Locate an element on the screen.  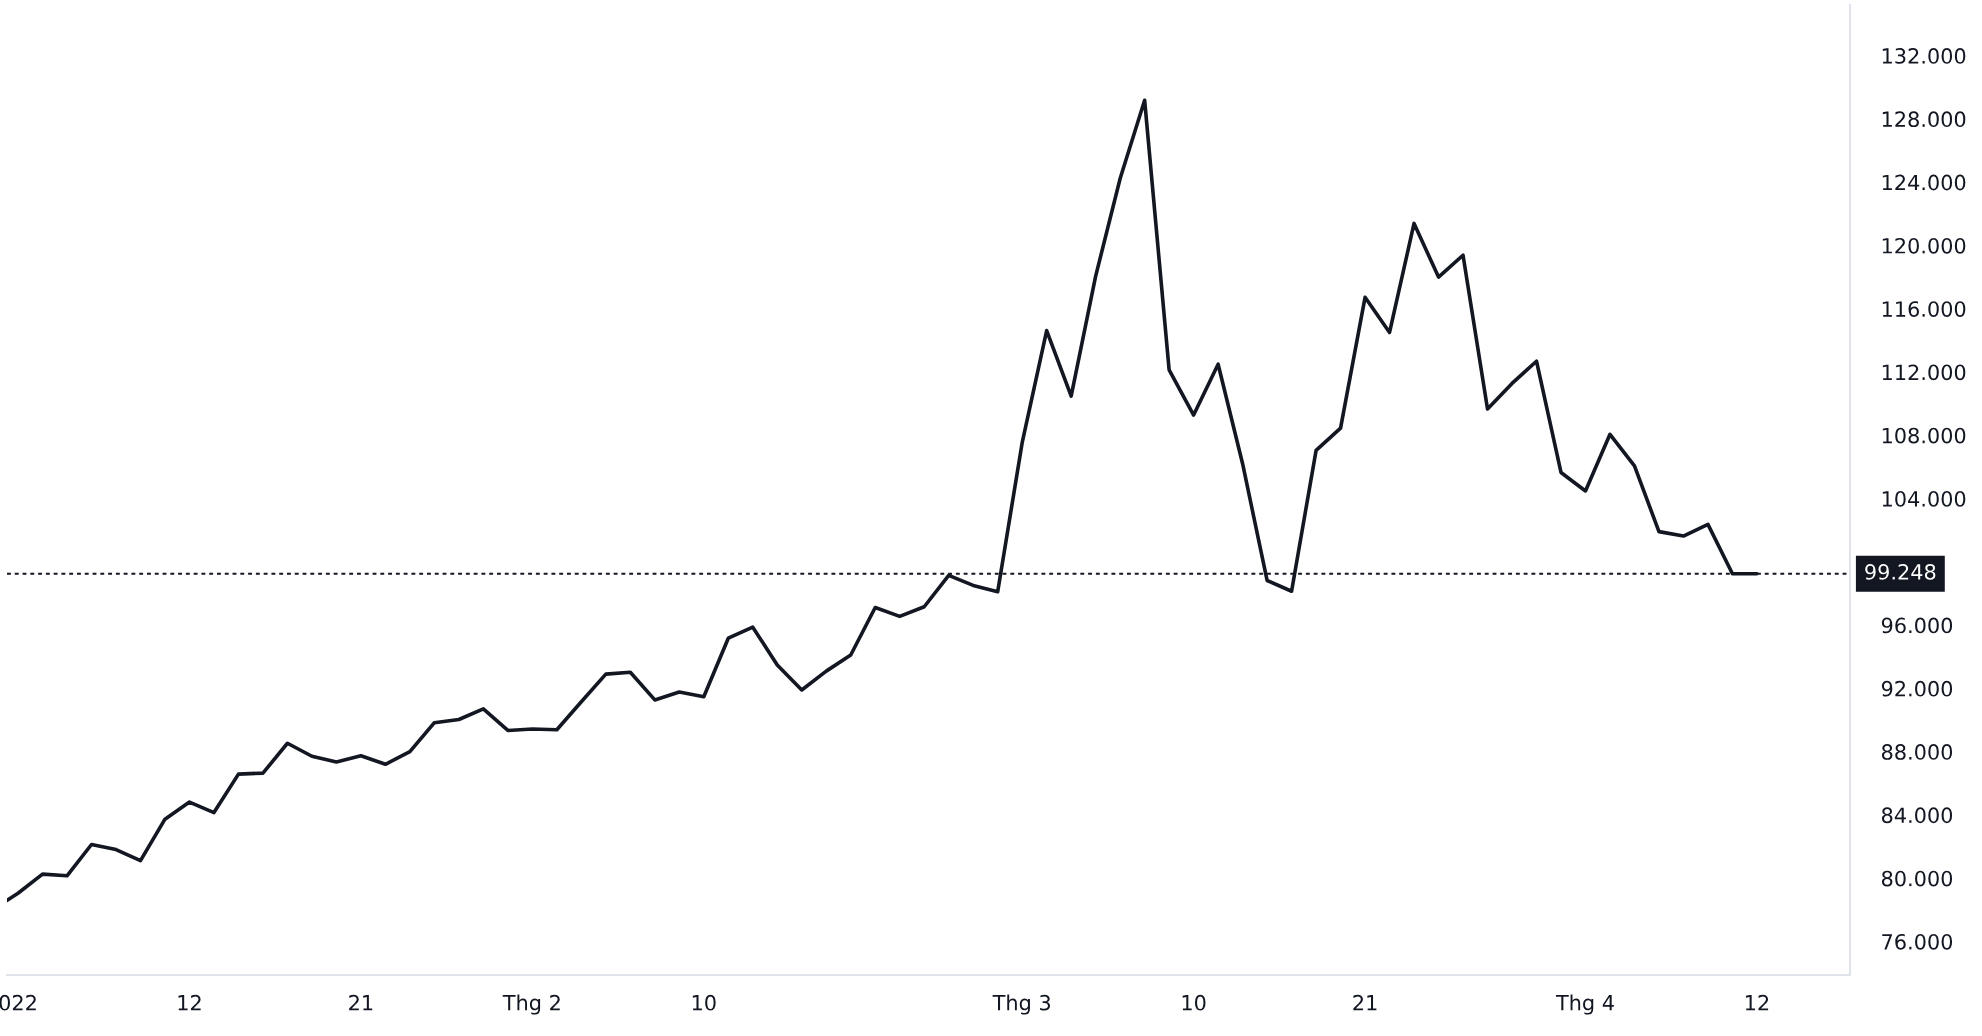
y-tick-label: 96.000 is located at coordinates (1917, 625).